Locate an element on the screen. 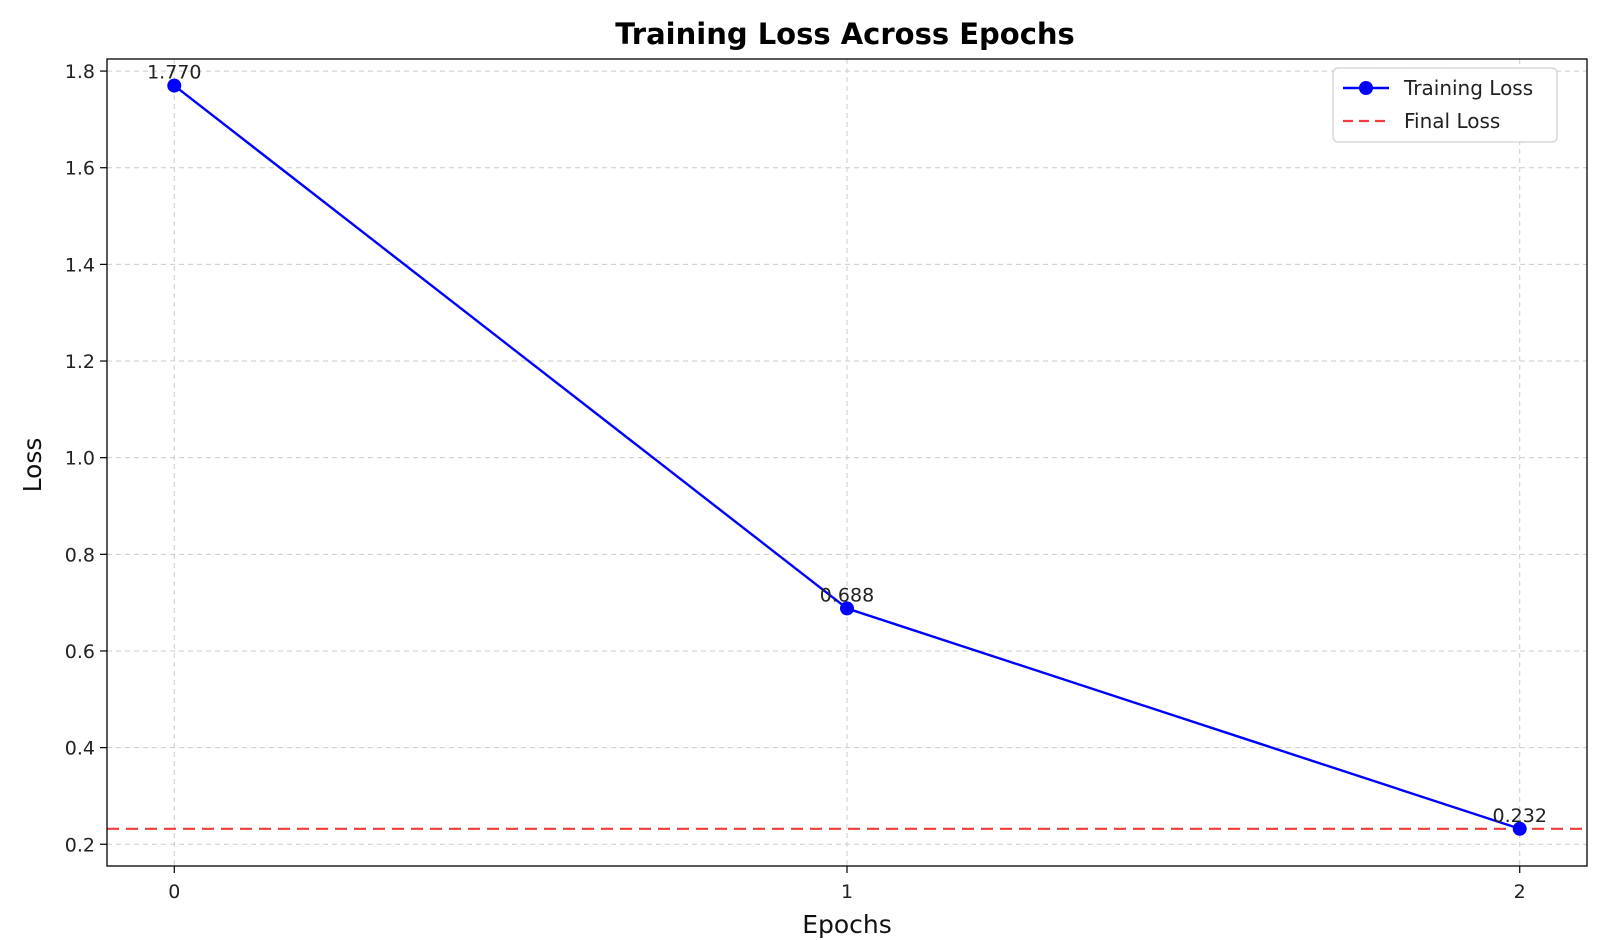  x-tick-label: 2 is located at coordinates (1520, 892).